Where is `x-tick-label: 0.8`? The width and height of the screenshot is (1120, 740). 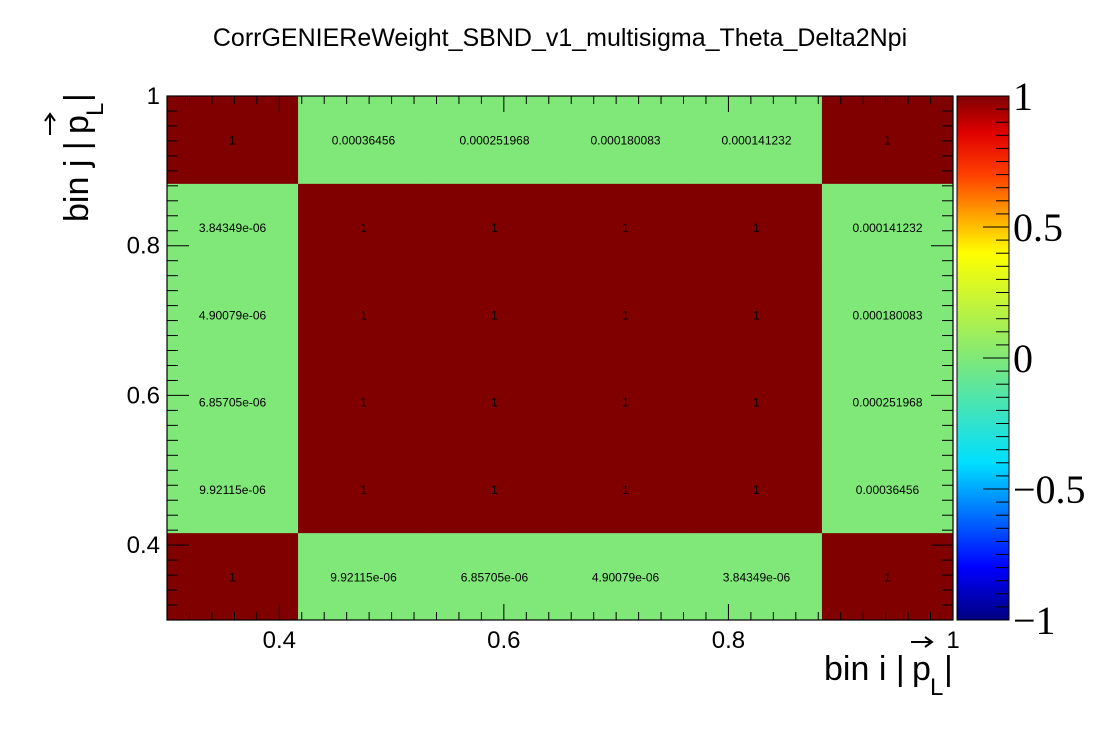 x-tick-label: 0.8 is located at coordinates (728, 640).